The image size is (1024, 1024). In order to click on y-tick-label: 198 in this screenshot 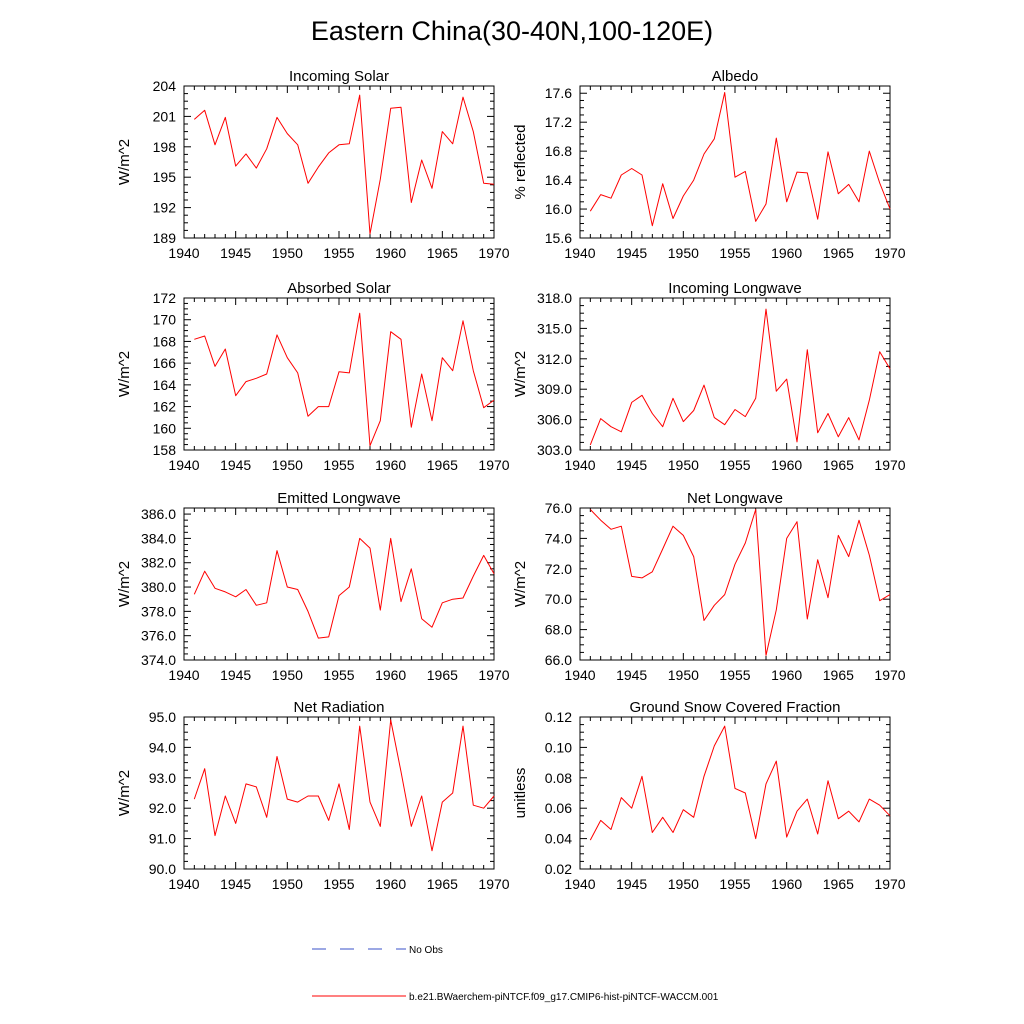, I will do `click(165, 147)`.